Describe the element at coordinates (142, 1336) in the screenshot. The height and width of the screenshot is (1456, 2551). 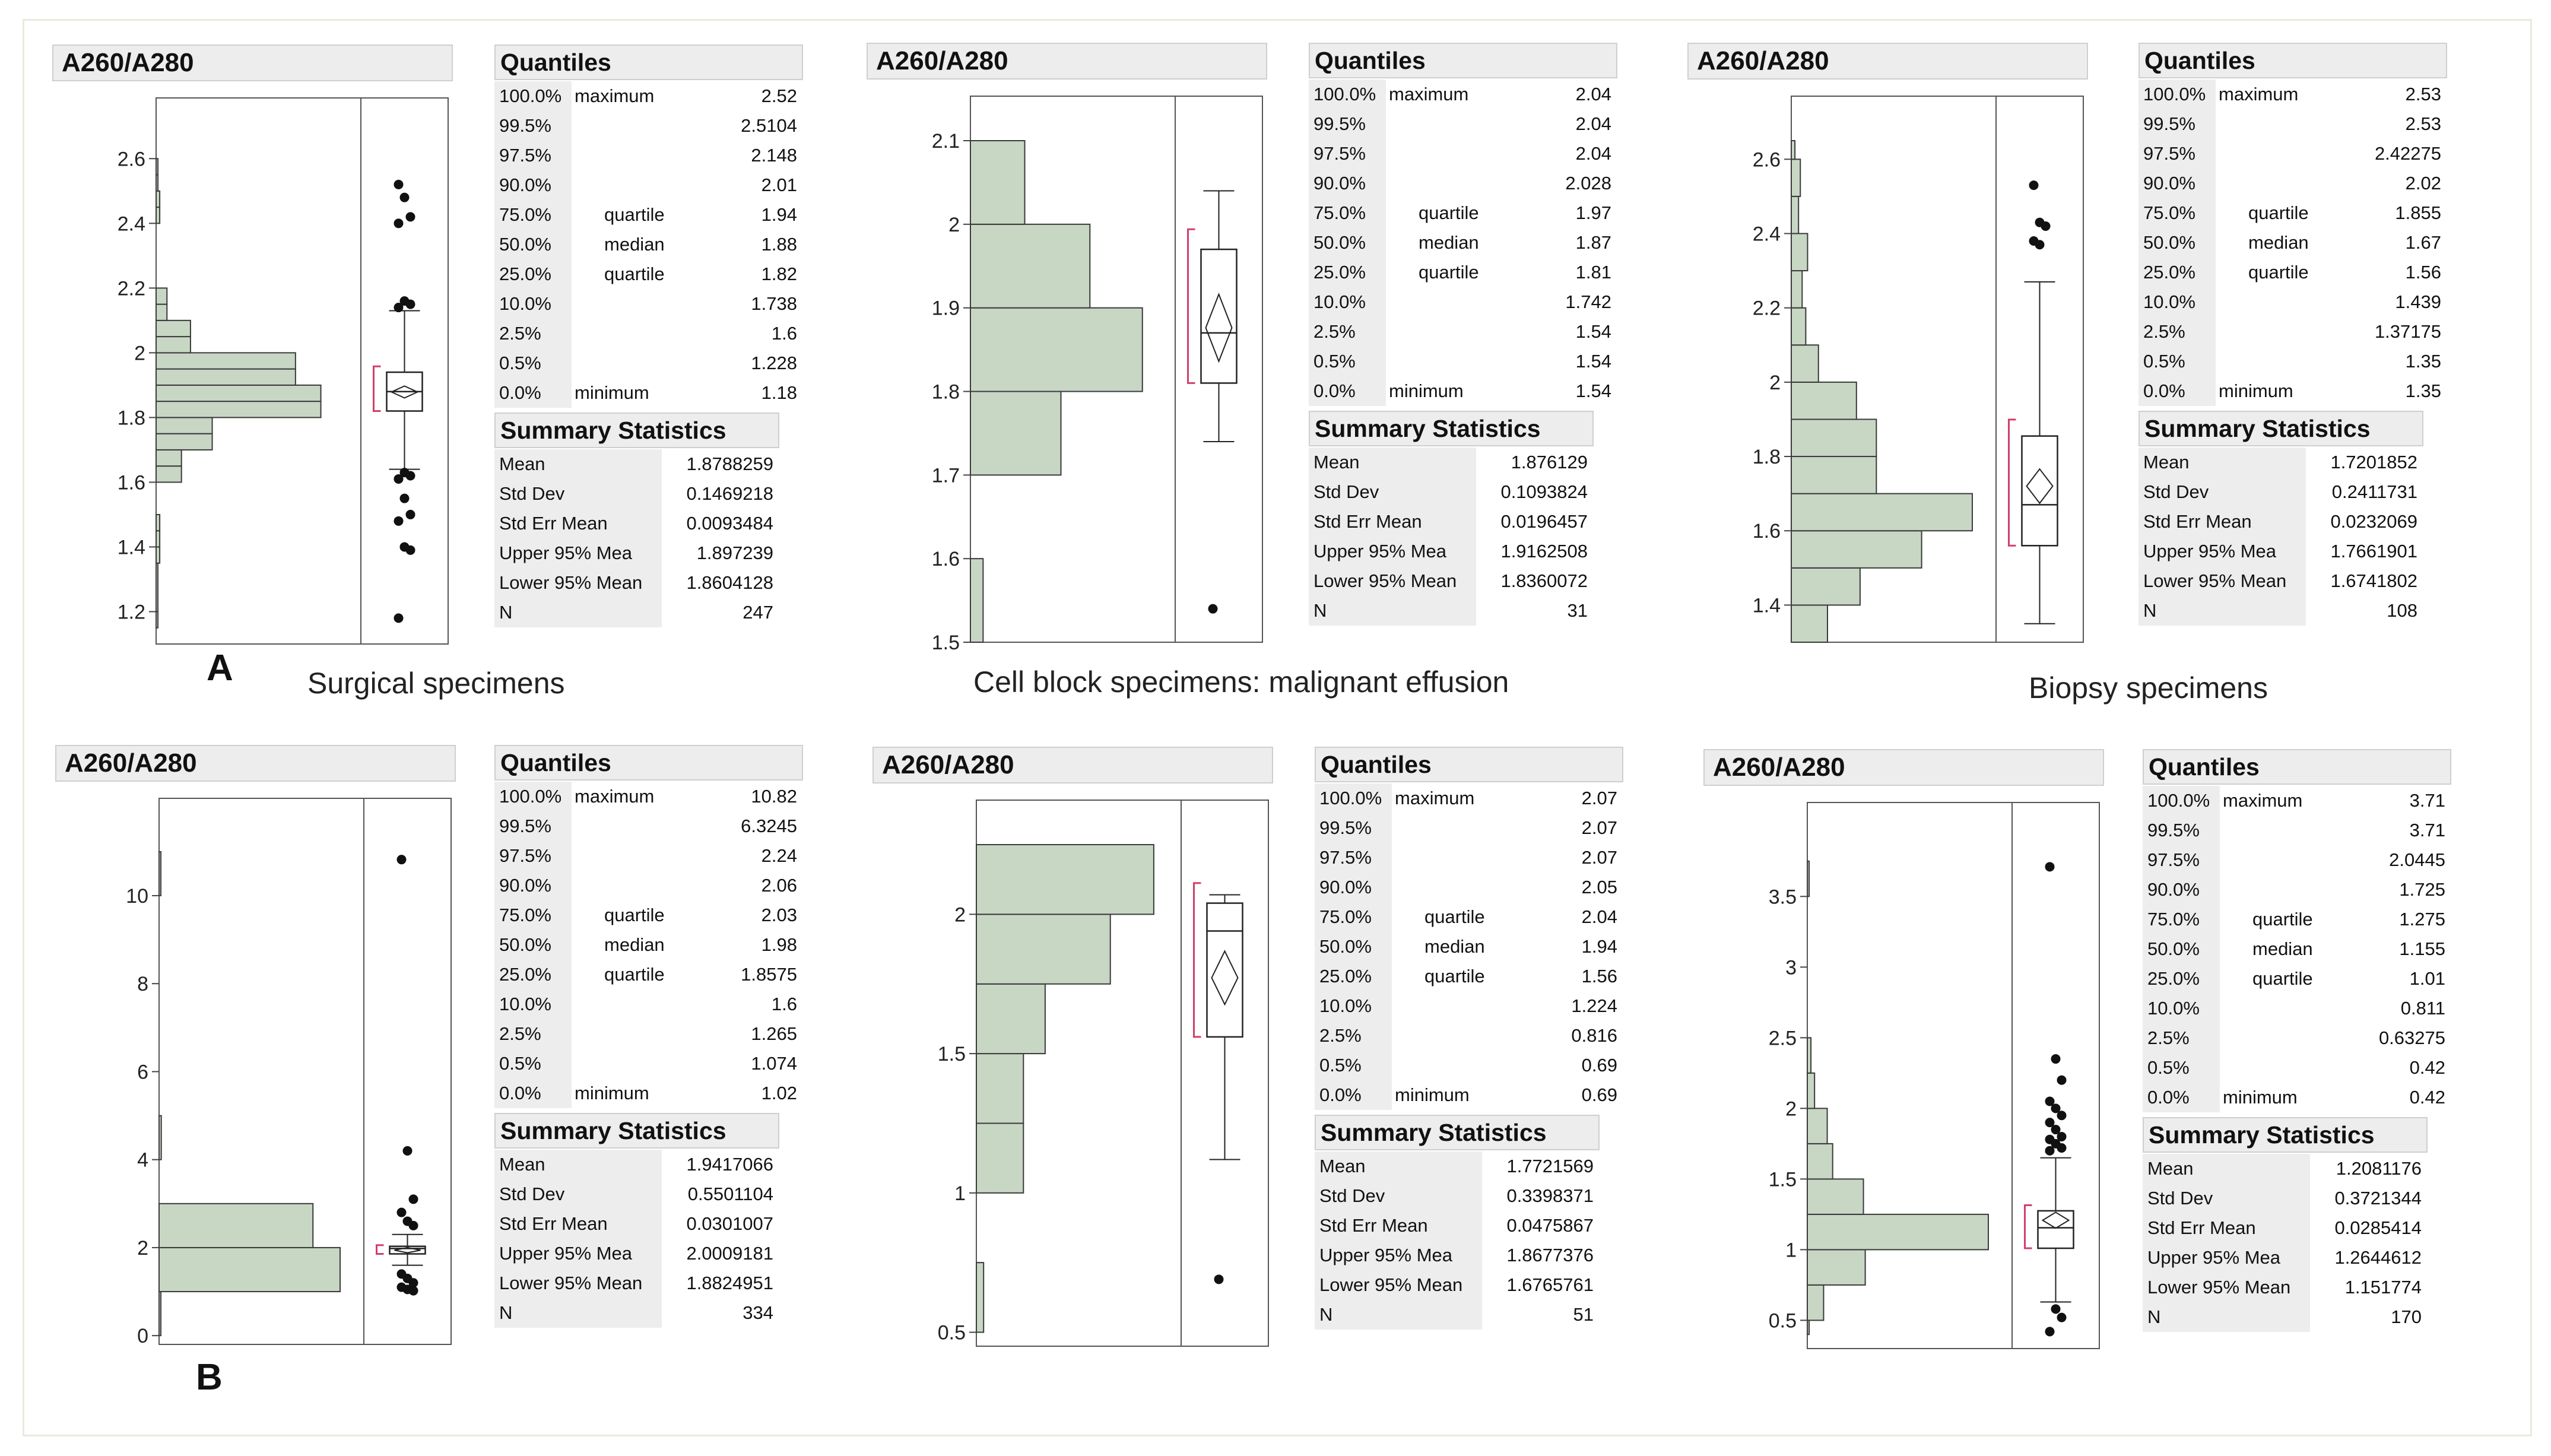
I see `y-tick-label: 0` at that location.